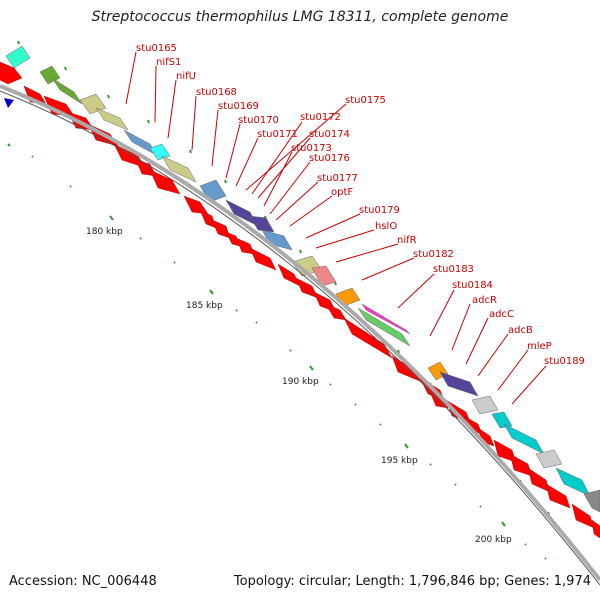 This screenshot has width=600, height=600. Describe the element at coordinates (329, 134) in the screenshot. I see `gene-label: stu0174` at that location.